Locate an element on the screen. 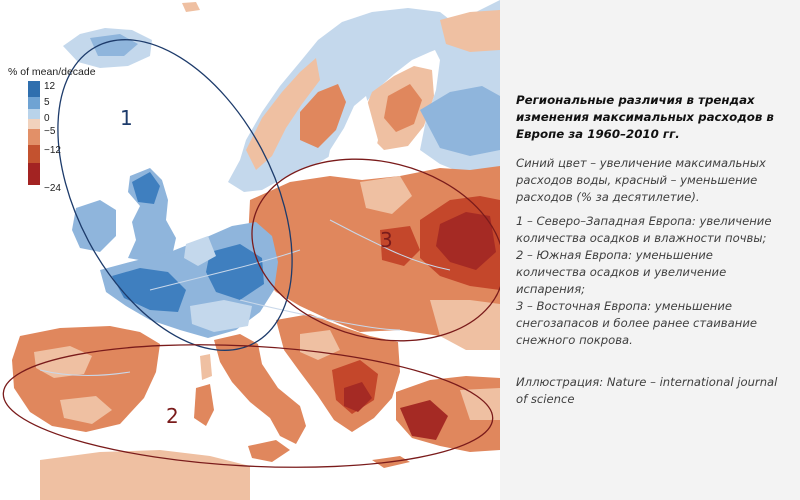 The width and height of the screenshot is (800, 500). sardinia-land is located at coordinates (204, 405).